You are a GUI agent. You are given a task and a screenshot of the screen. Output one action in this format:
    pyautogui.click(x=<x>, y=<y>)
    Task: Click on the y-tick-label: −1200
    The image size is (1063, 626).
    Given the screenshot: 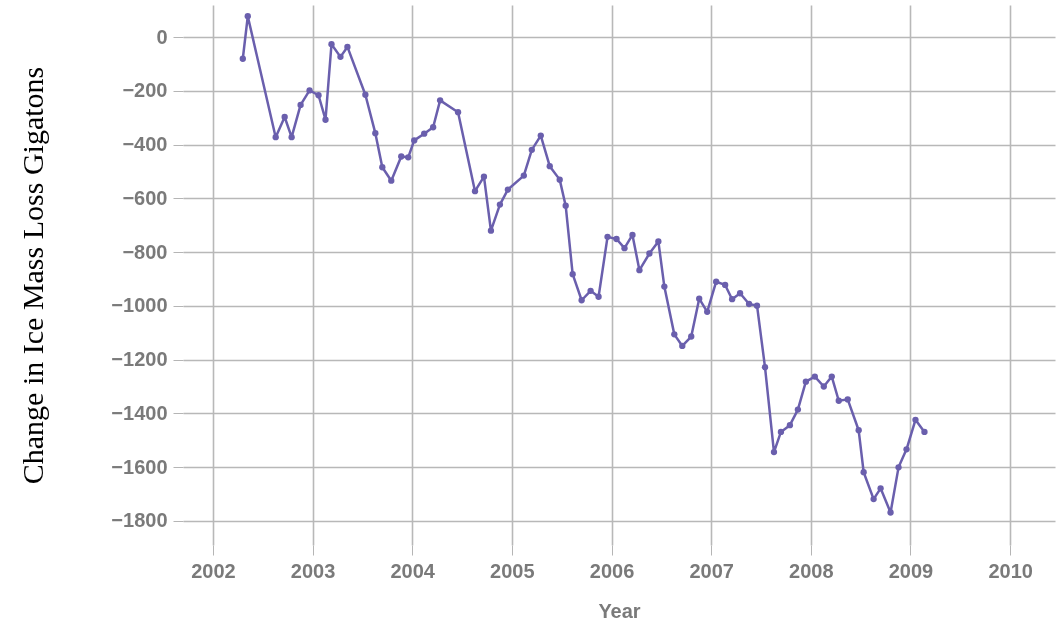 What is the action you would take?
    pyautogui.click(x=139, y=359)
    